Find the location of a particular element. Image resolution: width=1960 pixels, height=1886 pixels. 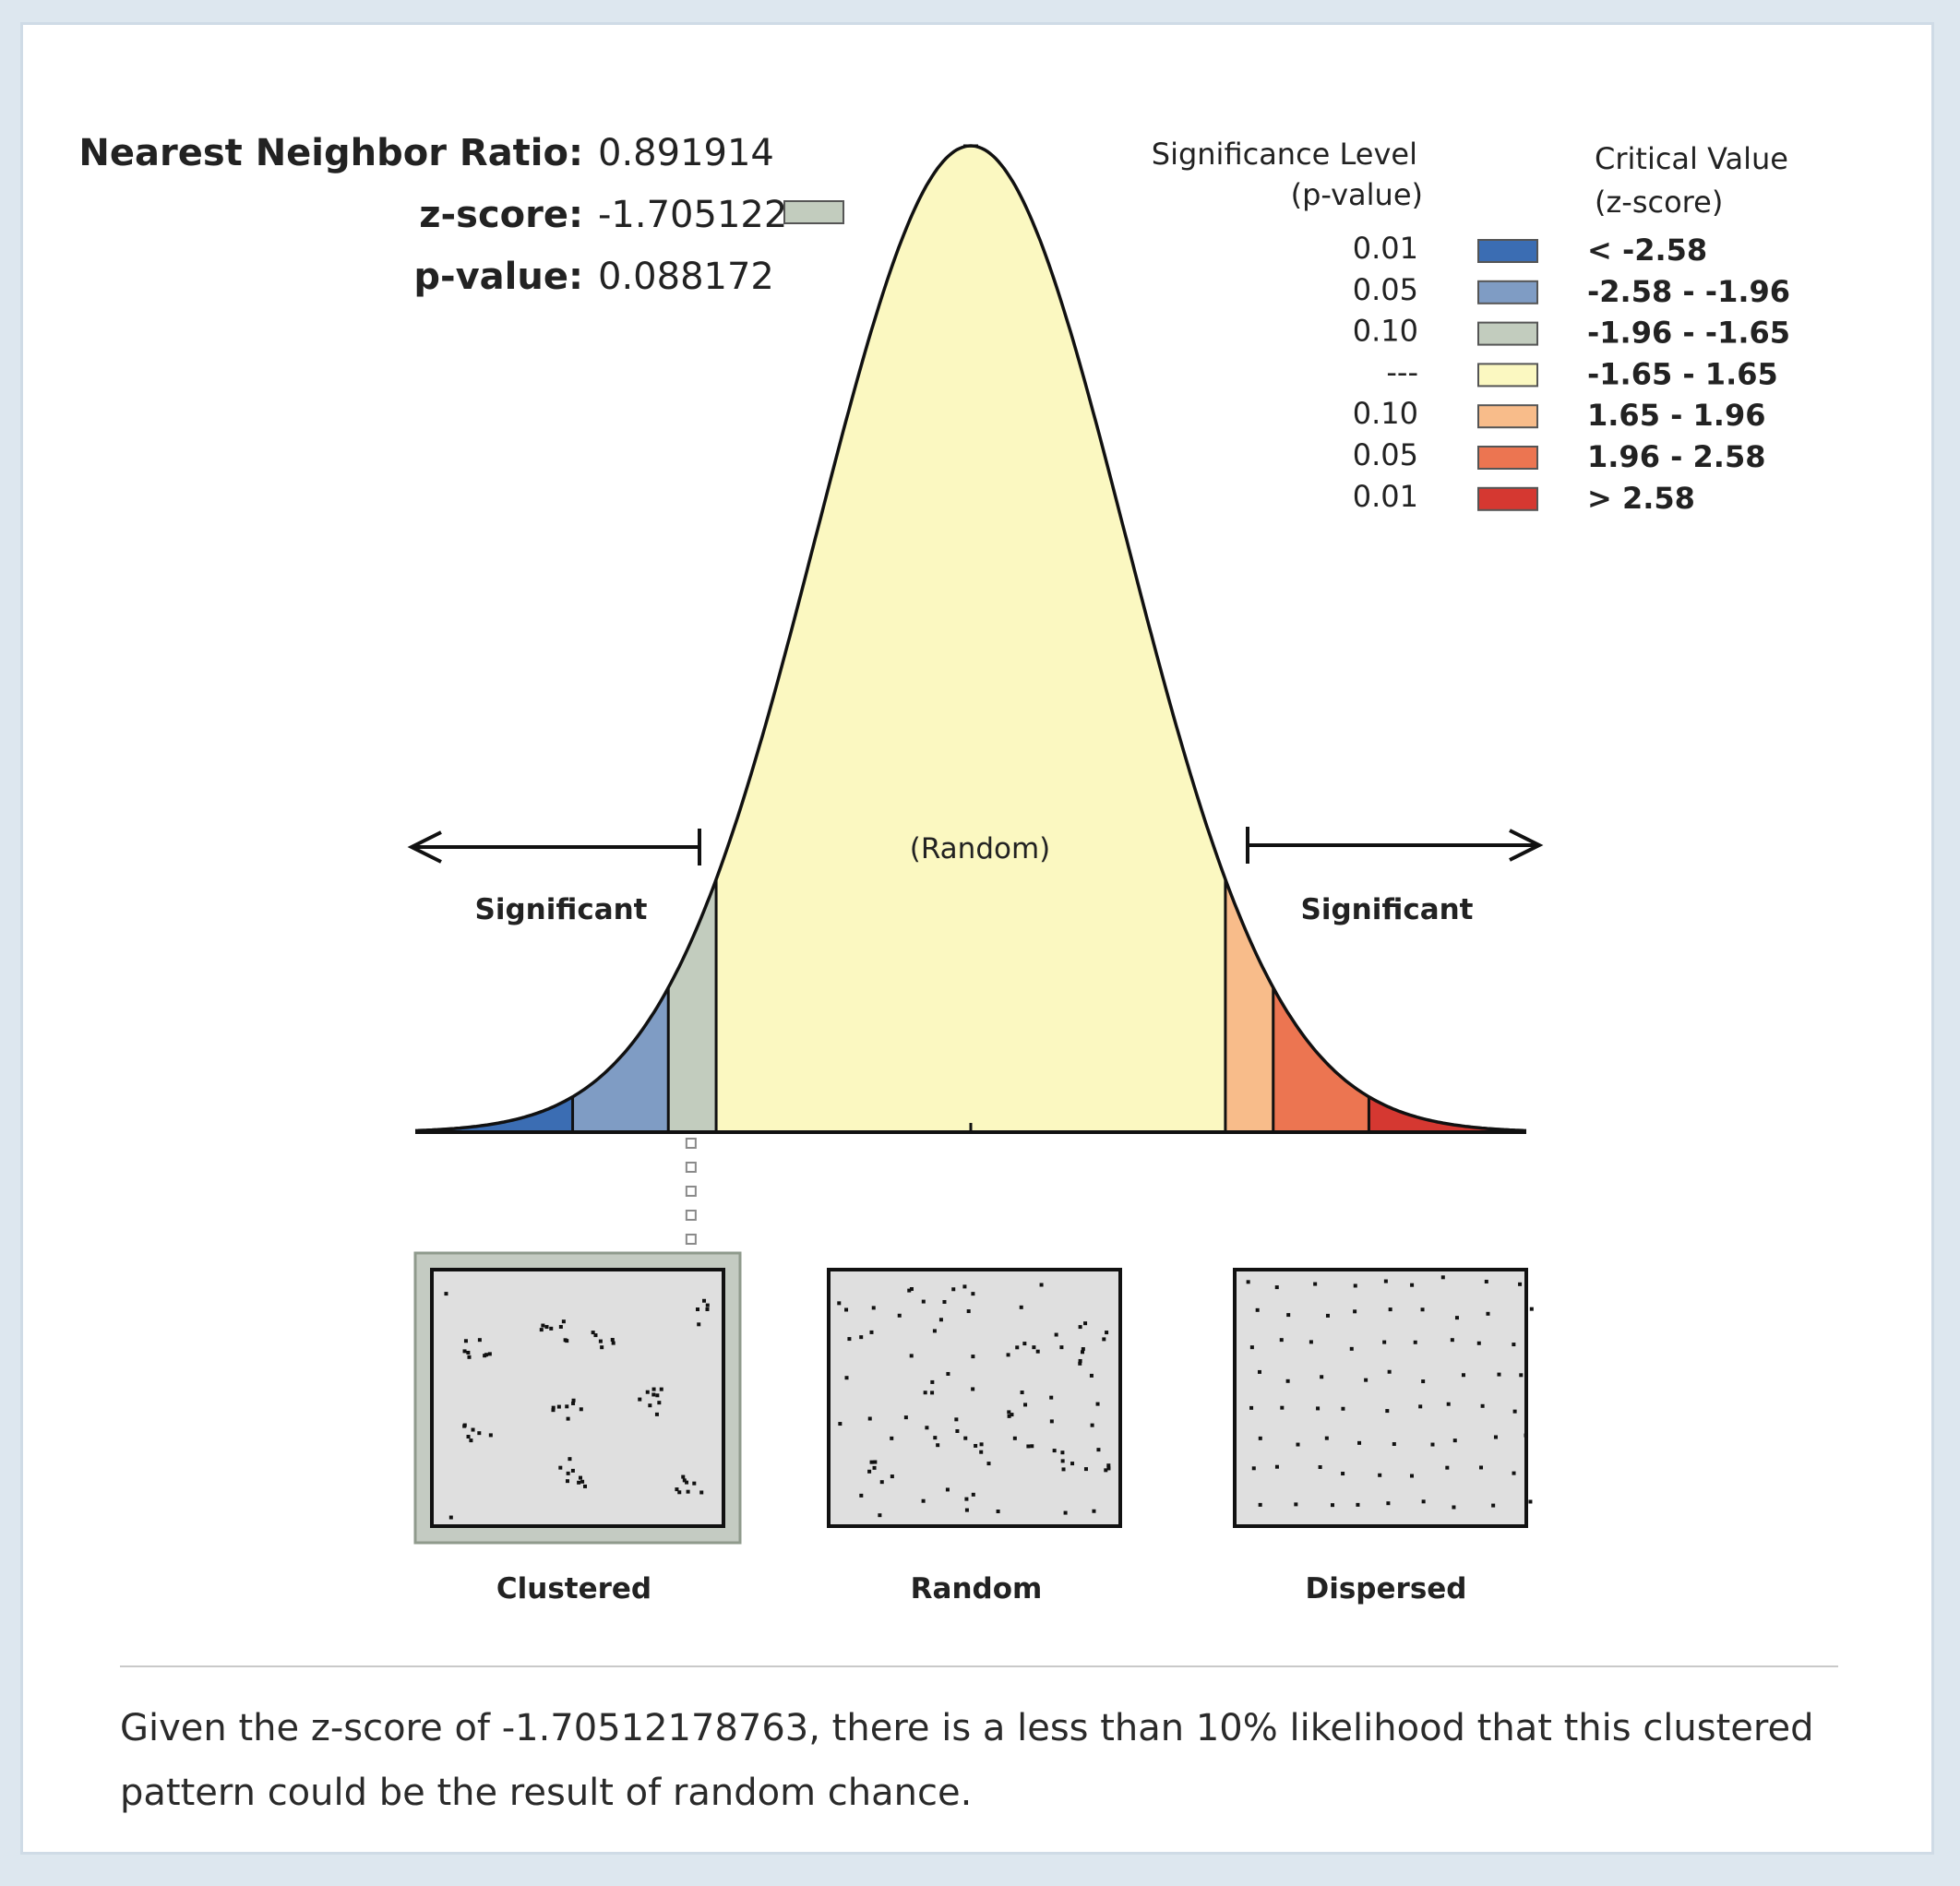

random-pattern-box is located at coordinates (974, 1398).